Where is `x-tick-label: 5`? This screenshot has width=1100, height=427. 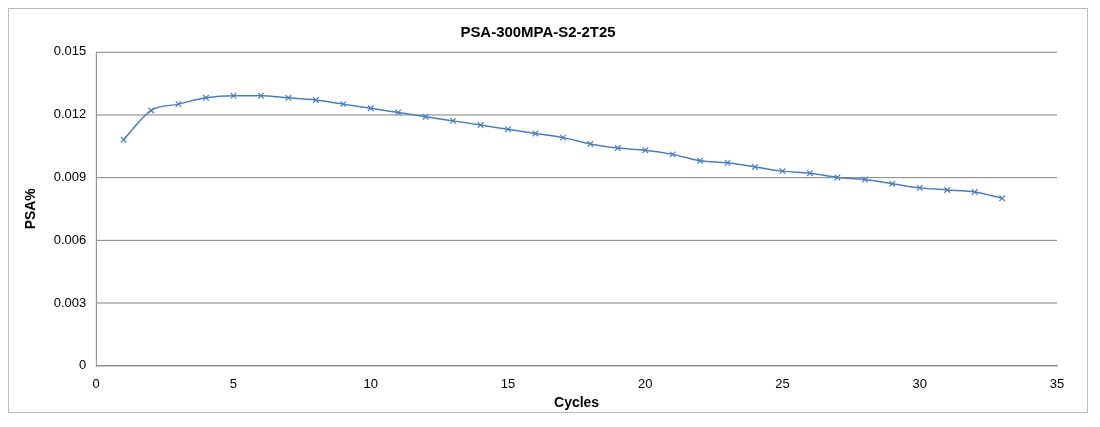
x-tick-label: 5 is located at coordinates (233, 384).